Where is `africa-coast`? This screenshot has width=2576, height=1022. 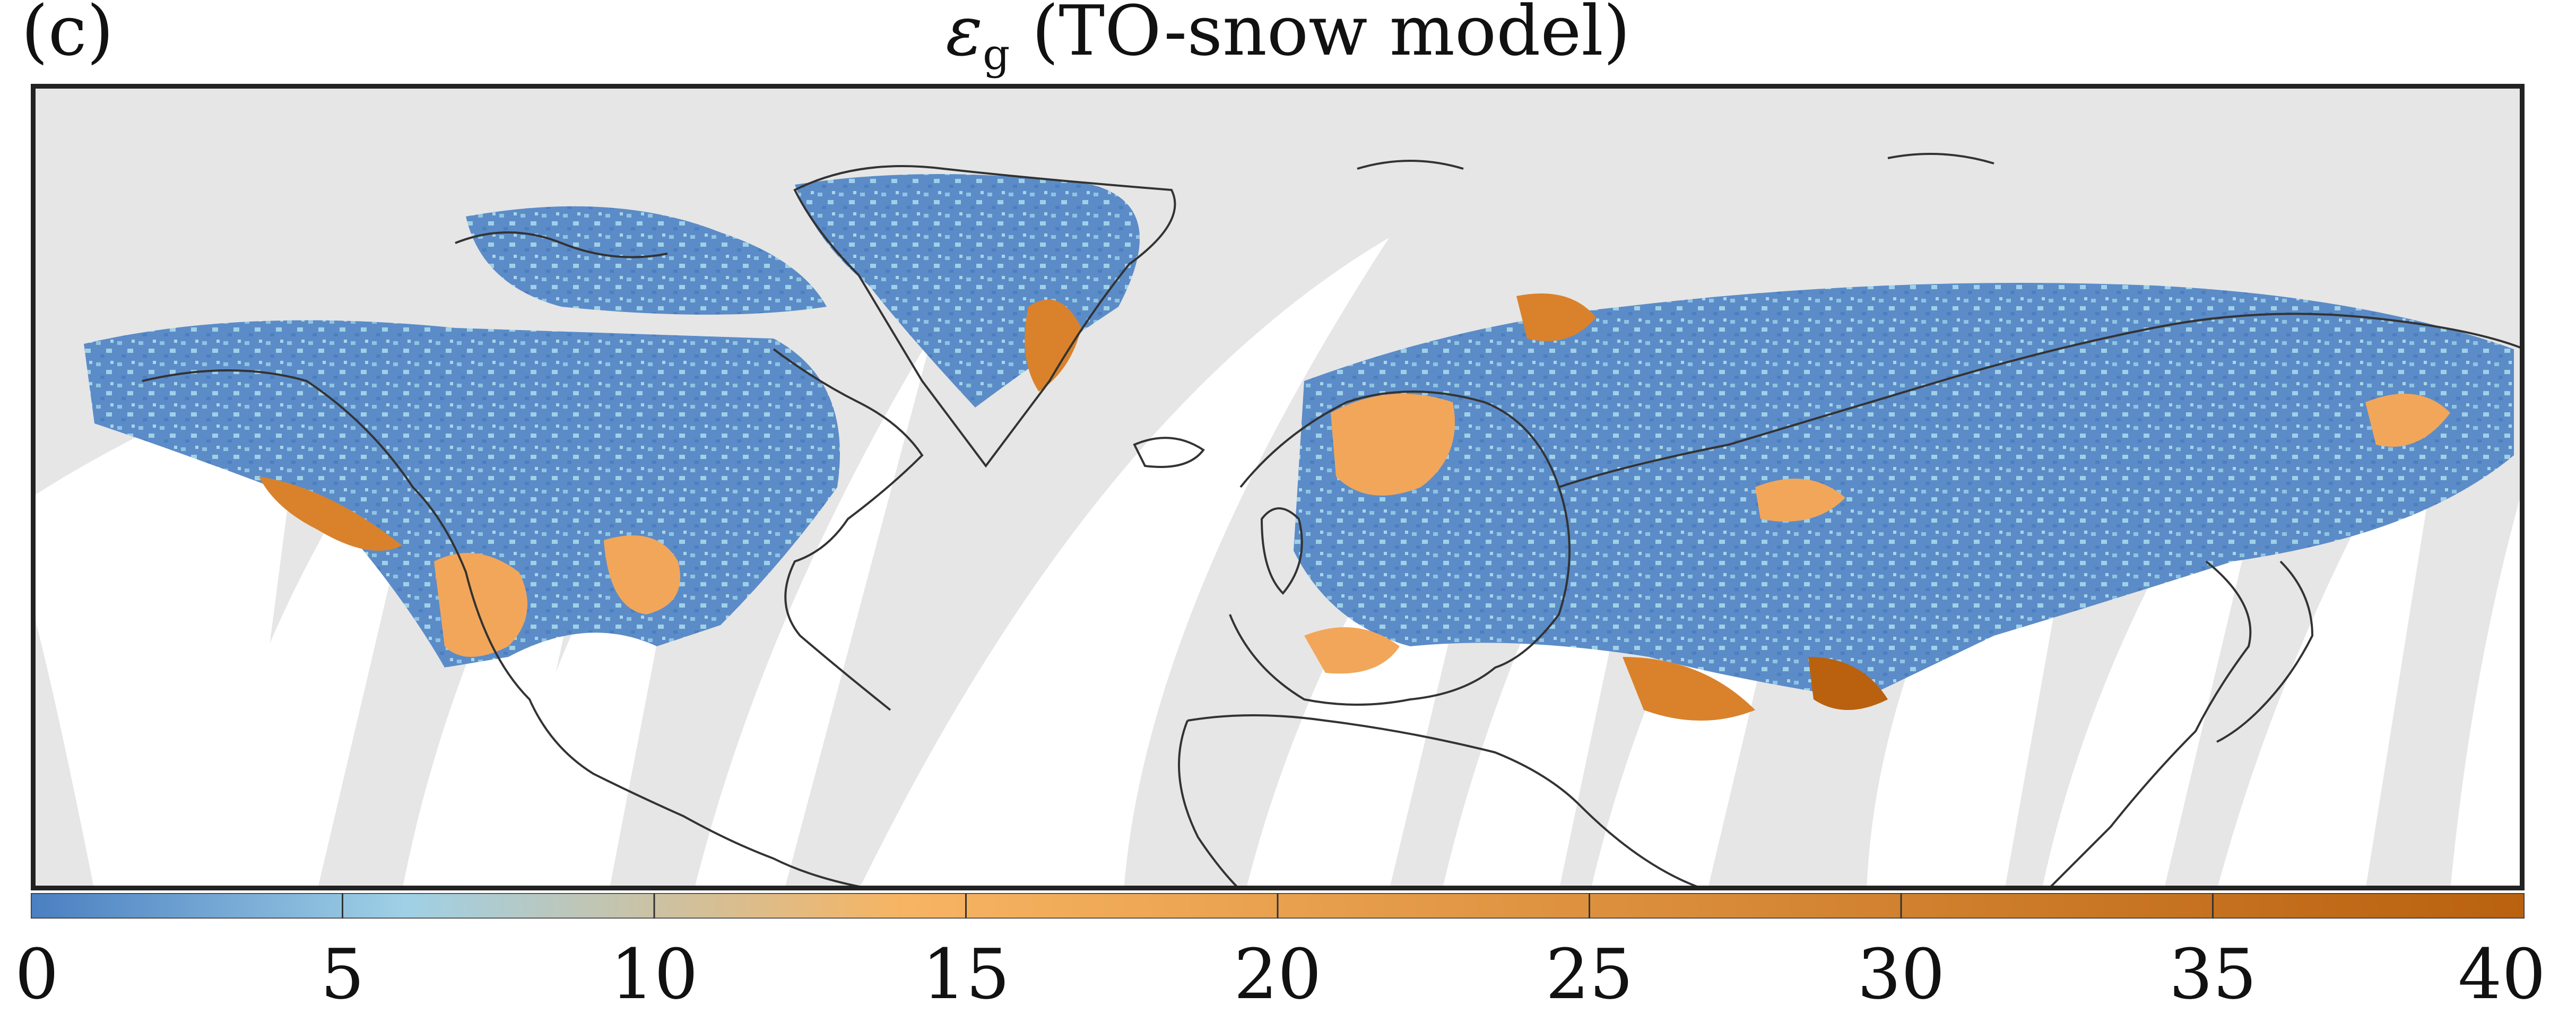 africa-coast is located at coordinates (1443, 802).